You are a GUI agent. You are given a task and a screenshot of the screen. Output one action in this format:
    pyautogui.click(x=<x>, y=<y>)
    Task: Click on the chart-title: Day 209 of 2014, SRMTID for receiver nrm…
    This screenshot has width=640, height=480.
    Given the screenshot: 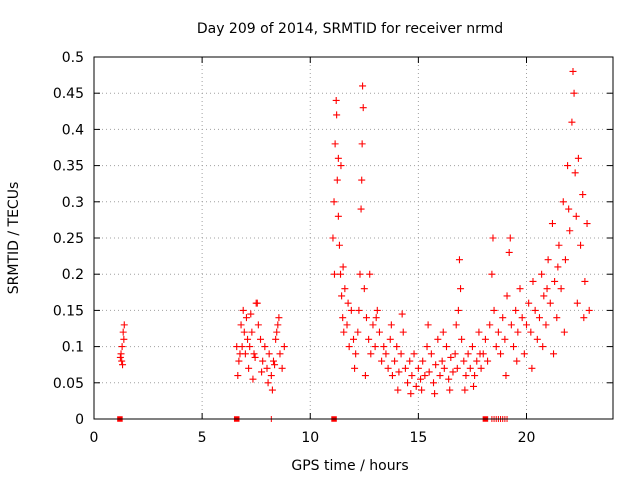 What is the action you would take?
    pyautogui.click(x=350, y=29)
    